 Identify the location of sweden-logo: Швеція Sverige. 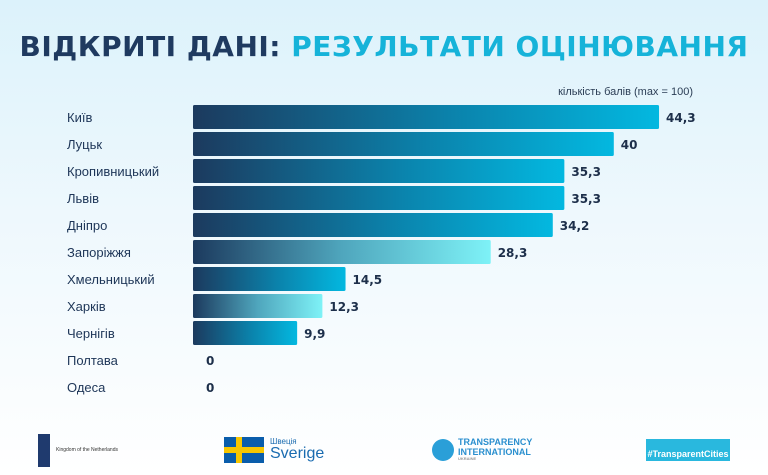
(274, 450).